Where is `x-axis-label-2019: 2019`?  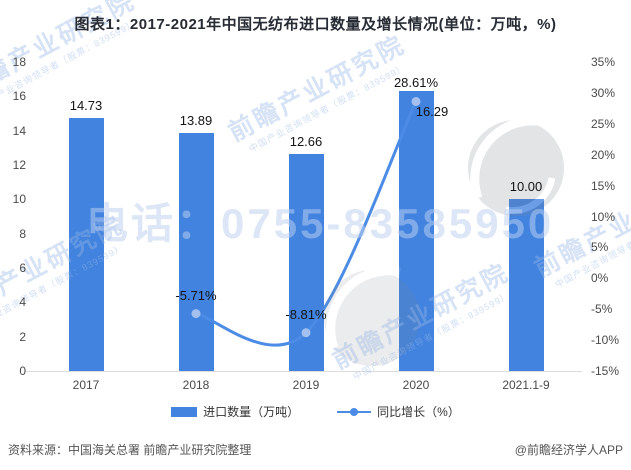 x-axis-label-2019: 2019 is located at coordinates (306, 385).